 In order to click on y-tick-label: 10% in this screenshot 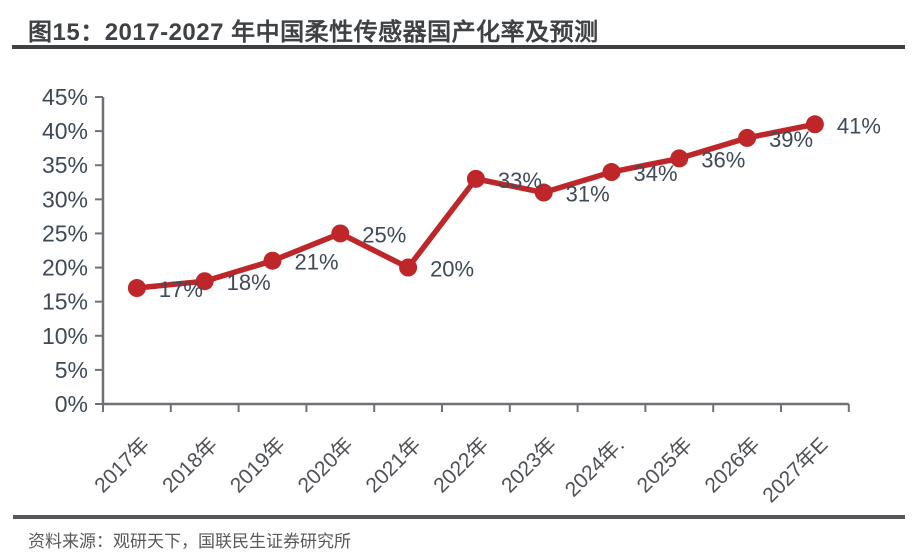, I will do `click(65, 336)`.